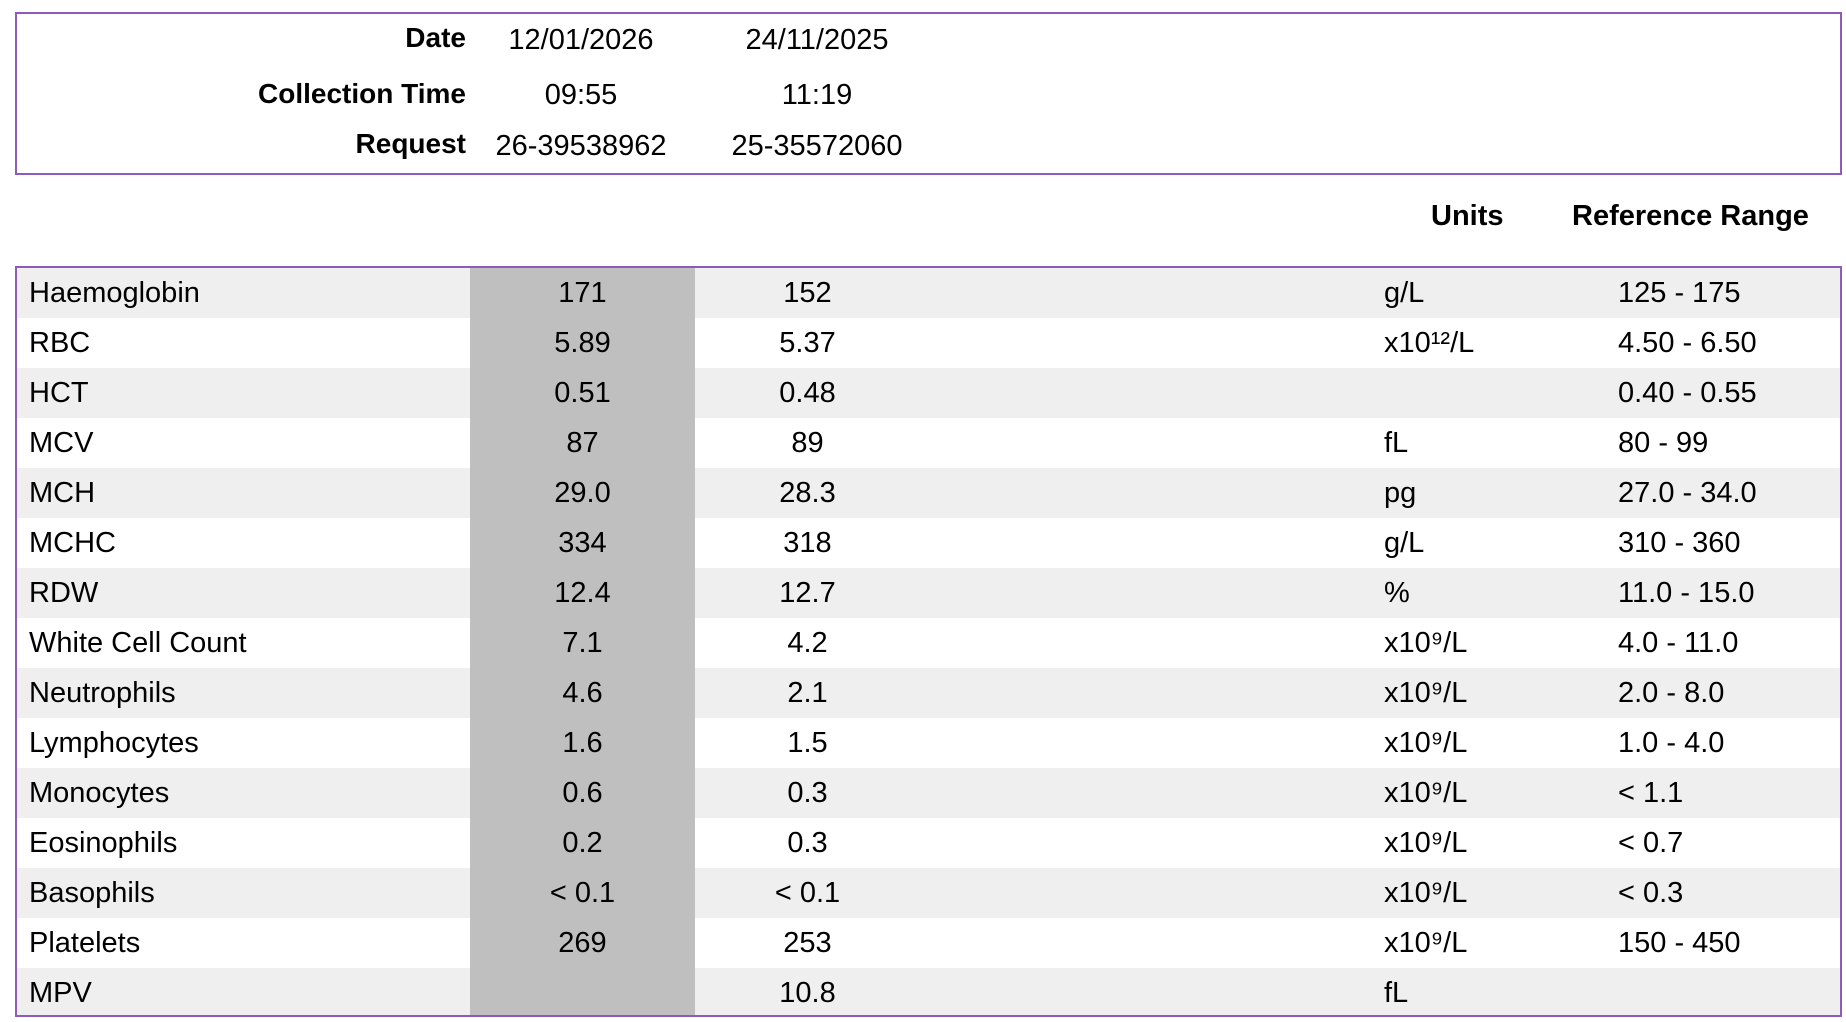 This screenshot has height=1022, width=1846. What do you see at coordinates (114, 743) in the screenshot?
I see `test-name: Lymphocytes` at bounding box center [114, 743].